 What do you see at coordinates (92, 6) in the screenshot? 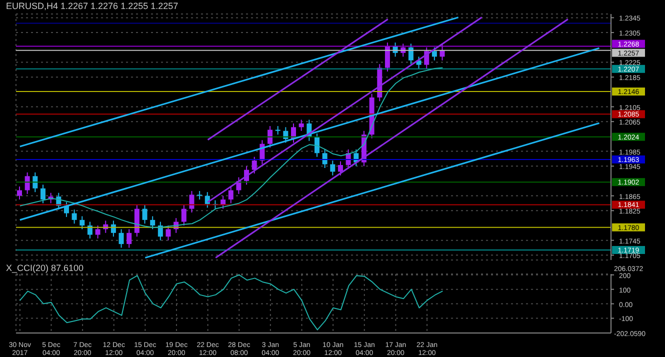
I see `chart-title: EURUSD,H4 1.2267 1.2276 1.2255 1.2257` at bounding box center [92, 6].